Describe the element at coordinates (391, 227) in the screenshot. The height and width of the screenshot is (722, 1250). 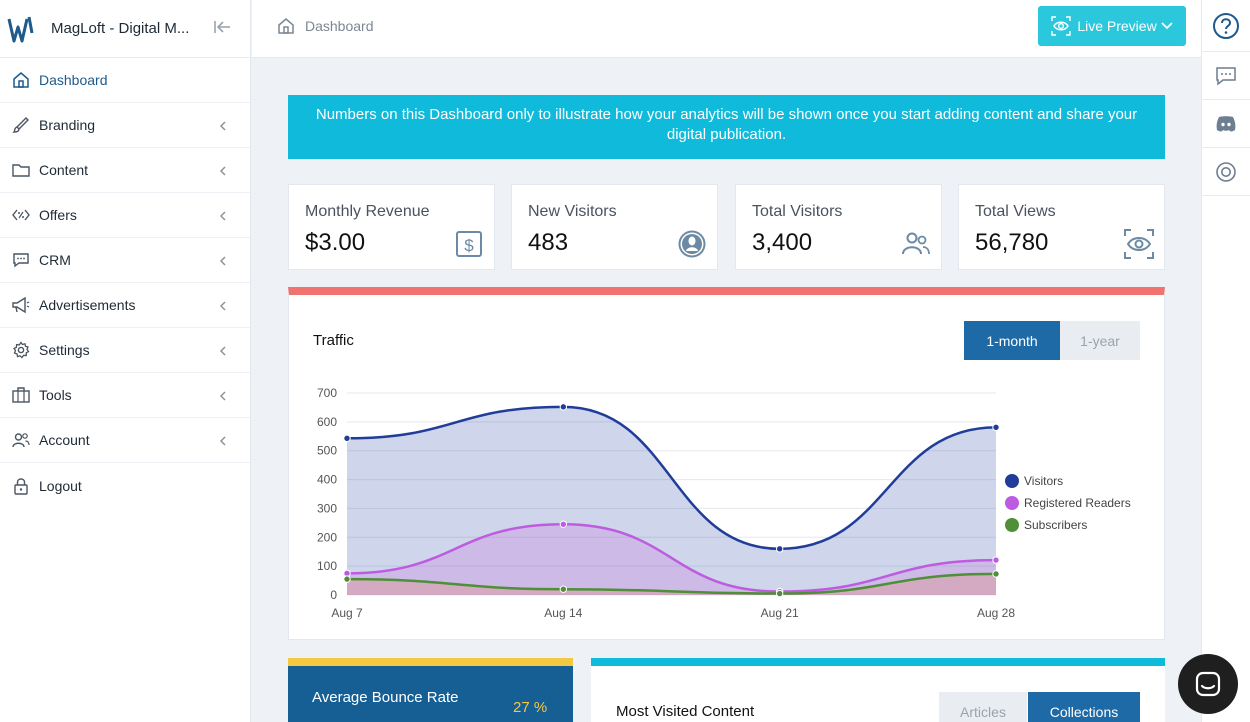
I see `stat-card-monthly-revenue: Monthly Revenue $3.00 $` at that location.